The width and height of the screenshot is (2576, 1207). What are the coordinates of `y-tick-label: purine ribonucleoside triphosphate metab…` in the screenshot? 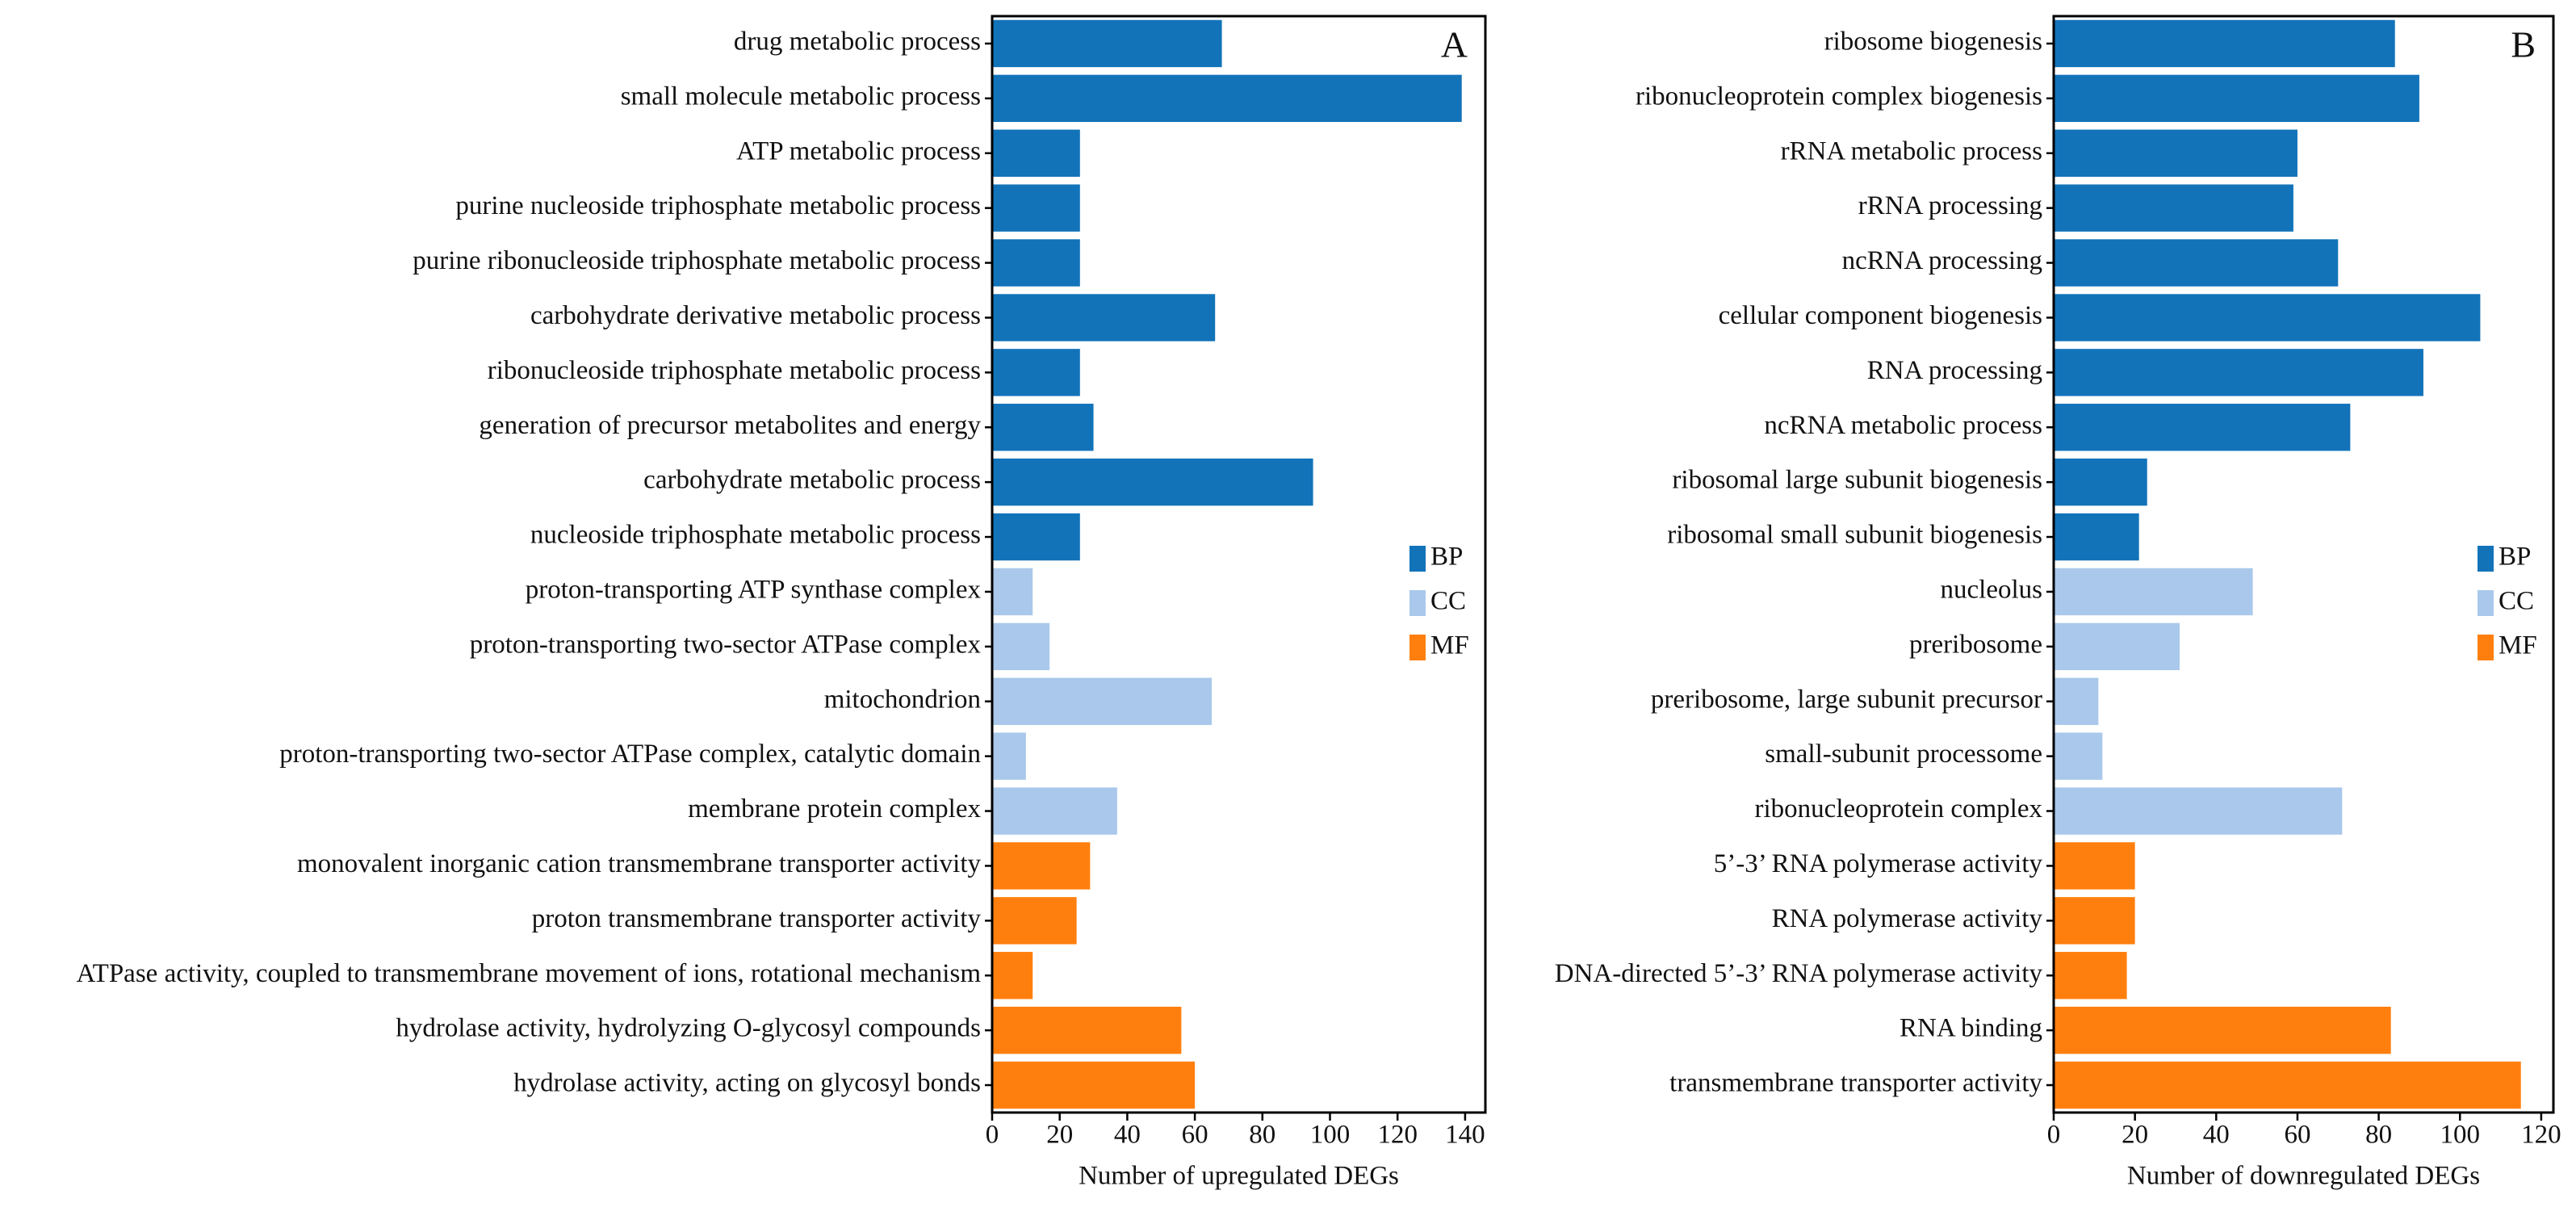 It's located at (697, 260).